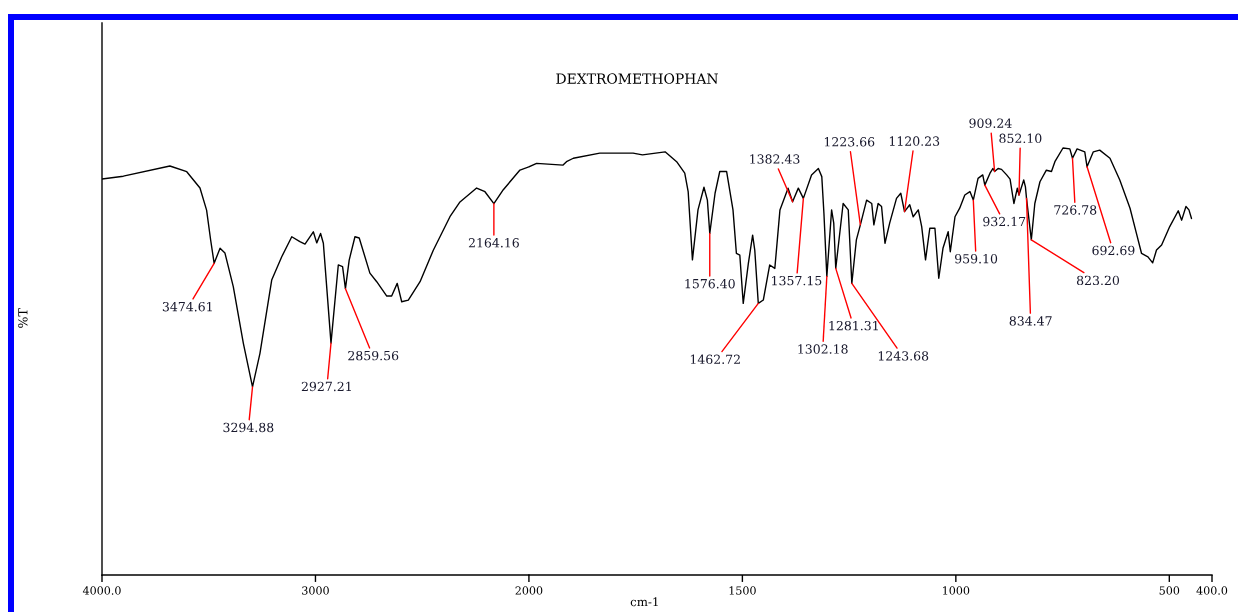  I want to click on x-tick-label: 3000, so click(315, 590).